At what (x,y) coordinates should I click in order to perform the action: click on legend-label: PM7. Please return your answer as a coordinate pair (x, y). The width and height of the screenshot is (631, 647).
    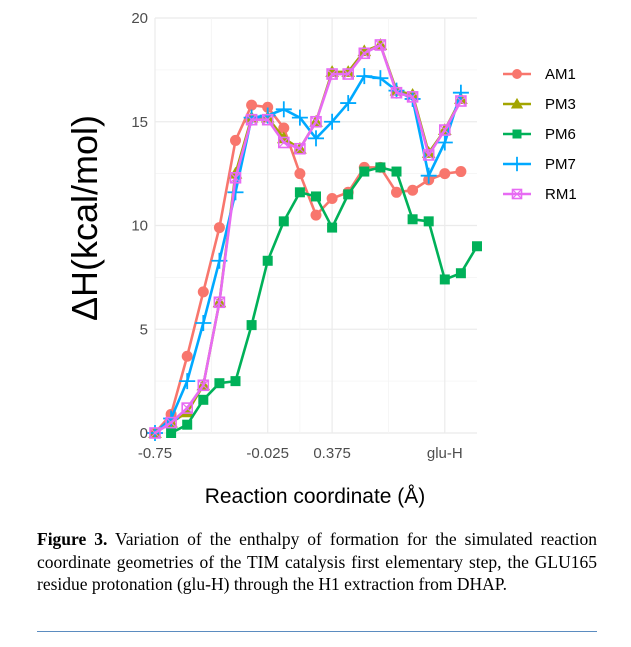
    Looking at the image, I should click on (560, 164).